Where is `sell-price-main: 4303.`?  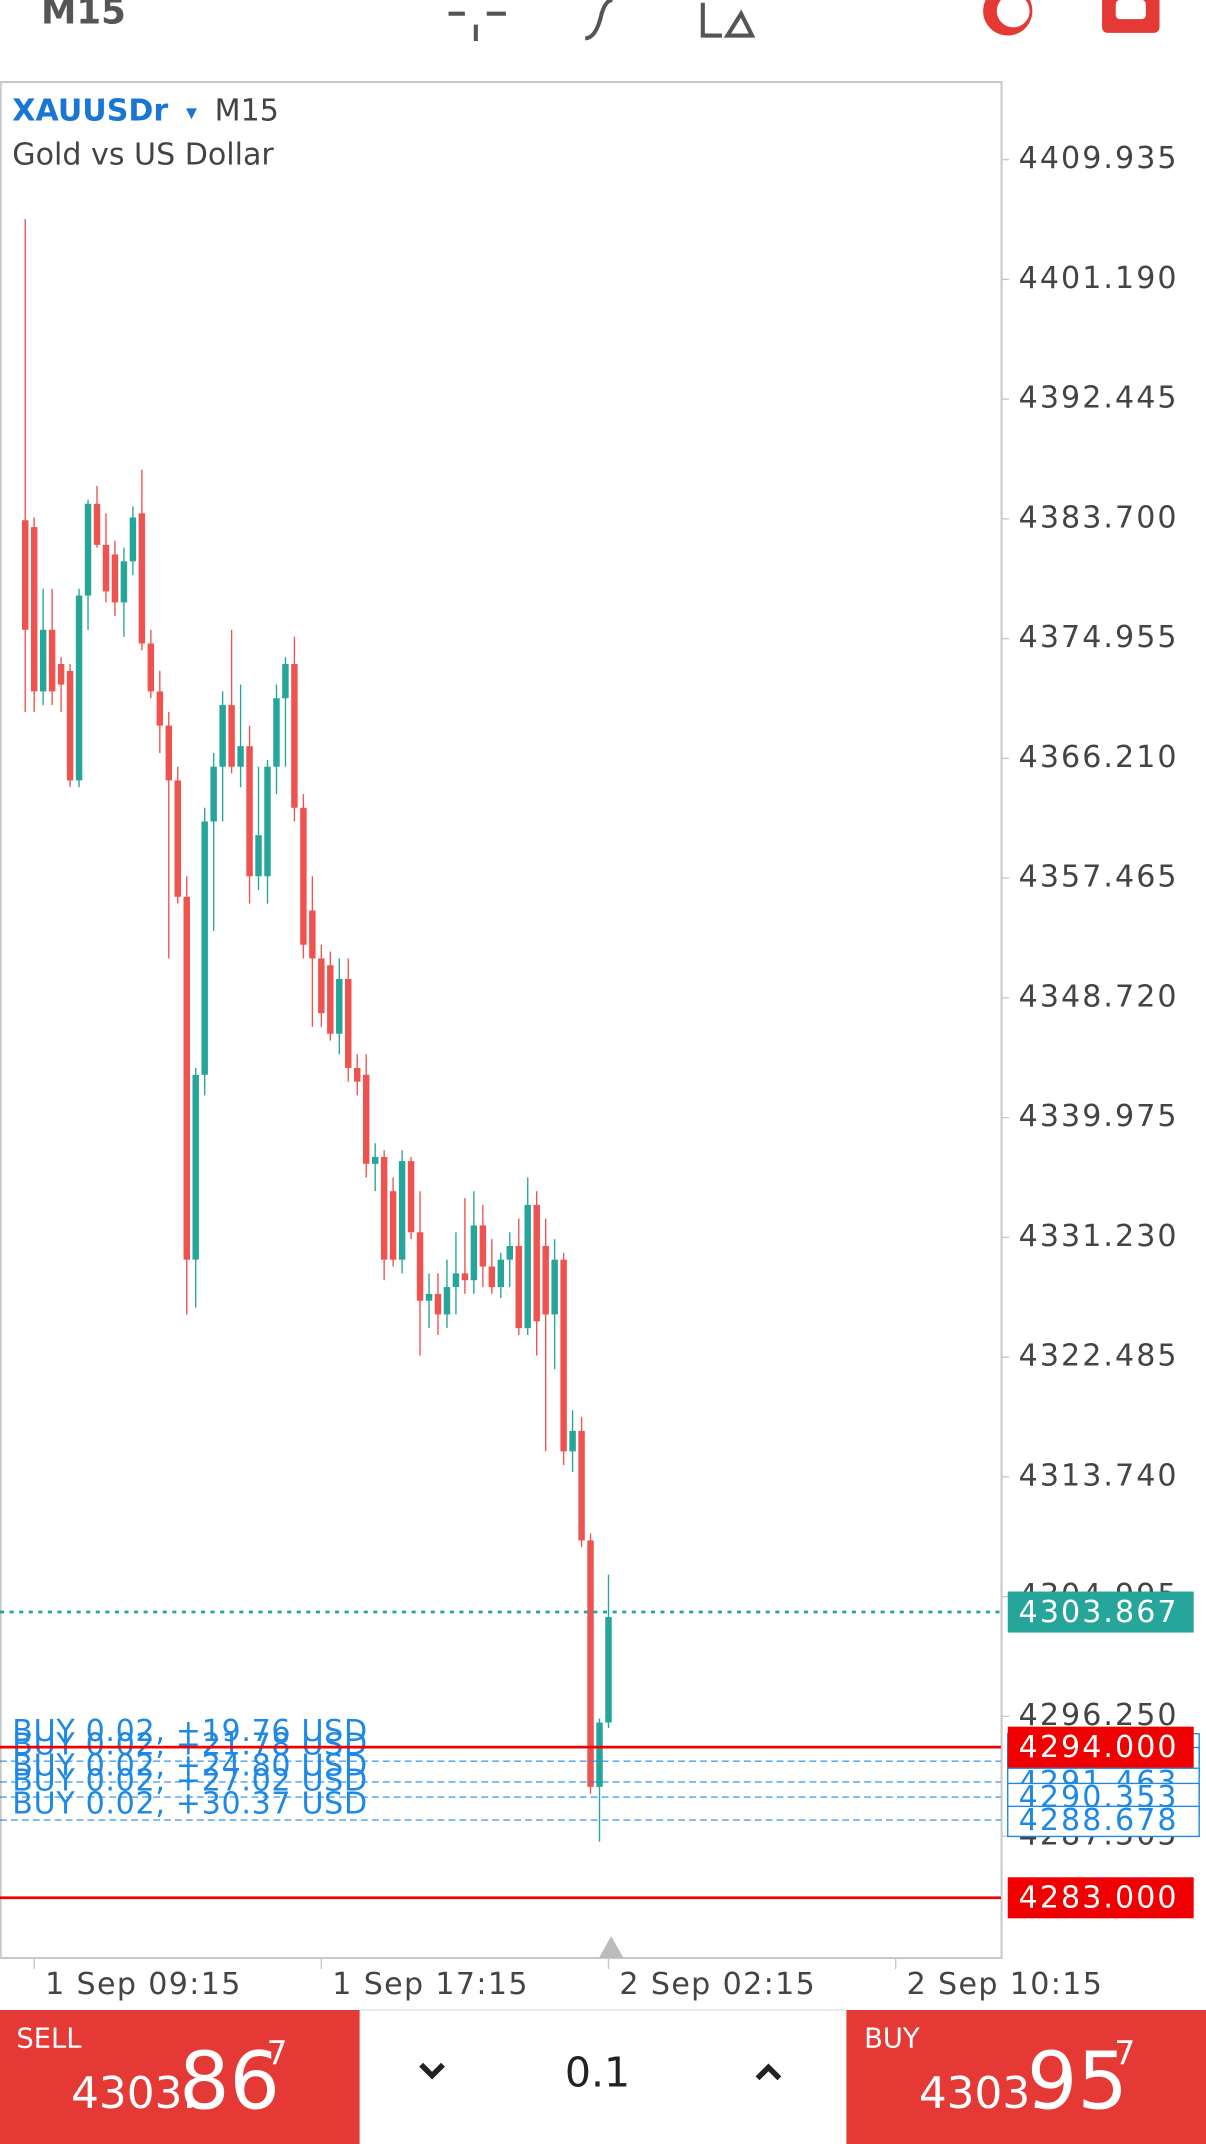
sell-price-main: 4303. is located at coordinates (133, 2093).